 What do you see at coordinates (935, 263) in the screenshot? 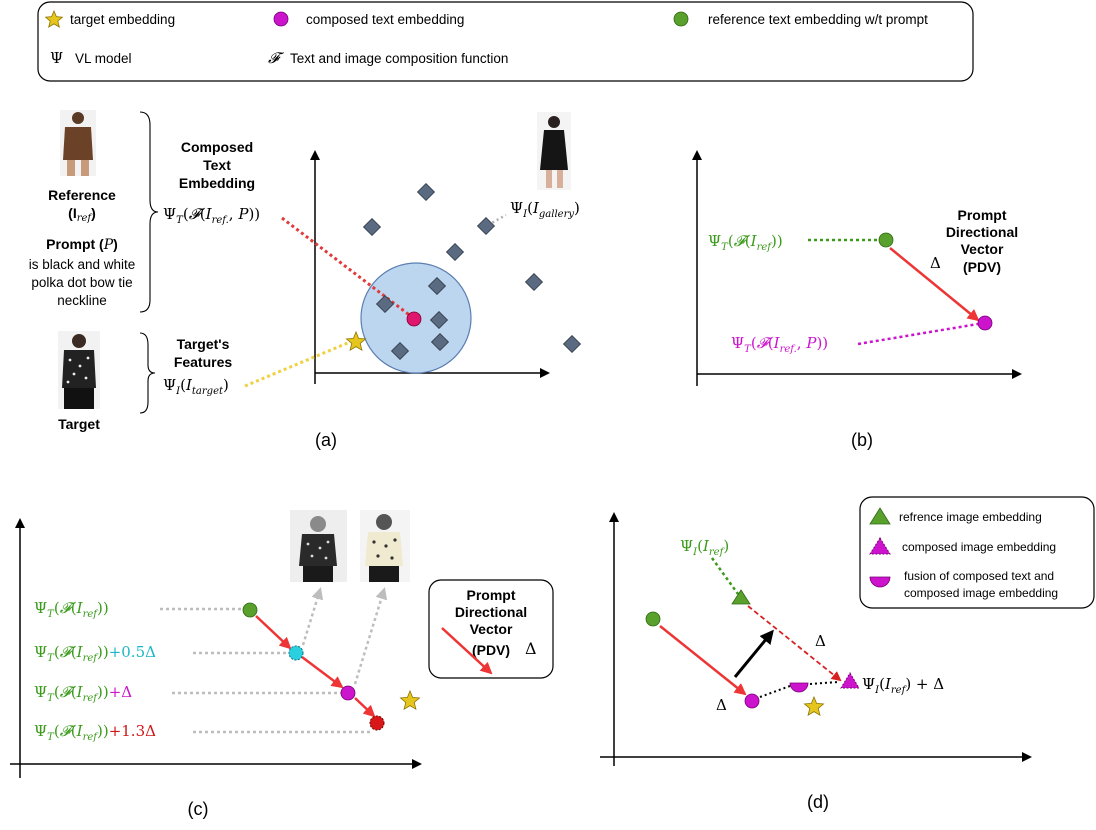
I see `panel-b-delta: Δ` at bounding box center [935, 263].